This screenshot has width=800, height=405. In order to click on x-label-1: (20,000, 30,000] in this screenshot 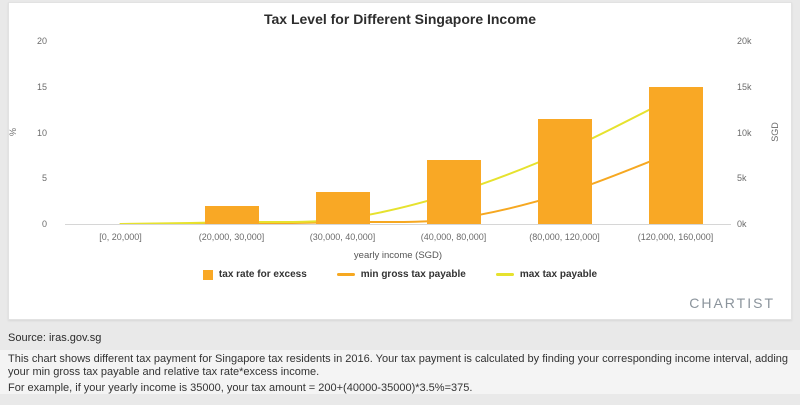, I will do `click(231, 237)`.